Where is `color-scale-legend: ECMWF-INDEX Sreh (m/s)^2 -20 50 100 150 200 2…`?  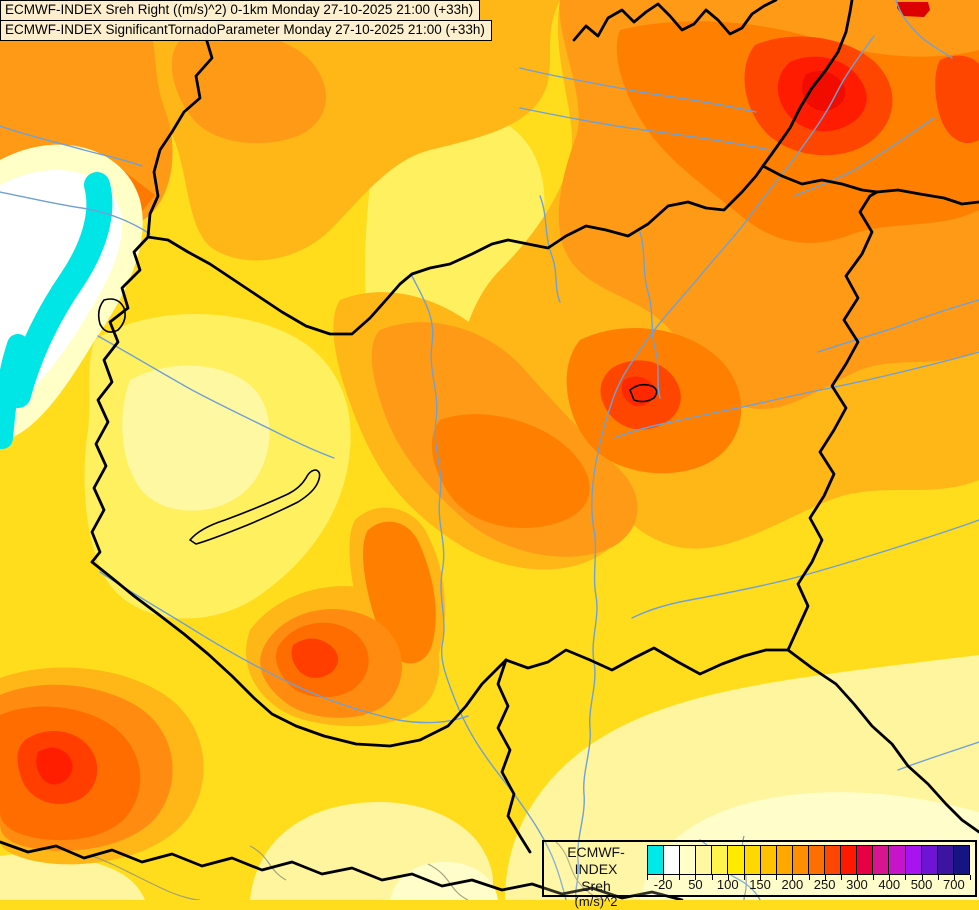
color-scale-legend: ECMWF-INDEX Sreh (m/s)^2 -20 50 100 150 200 2… is located at coordinates (759, 874).